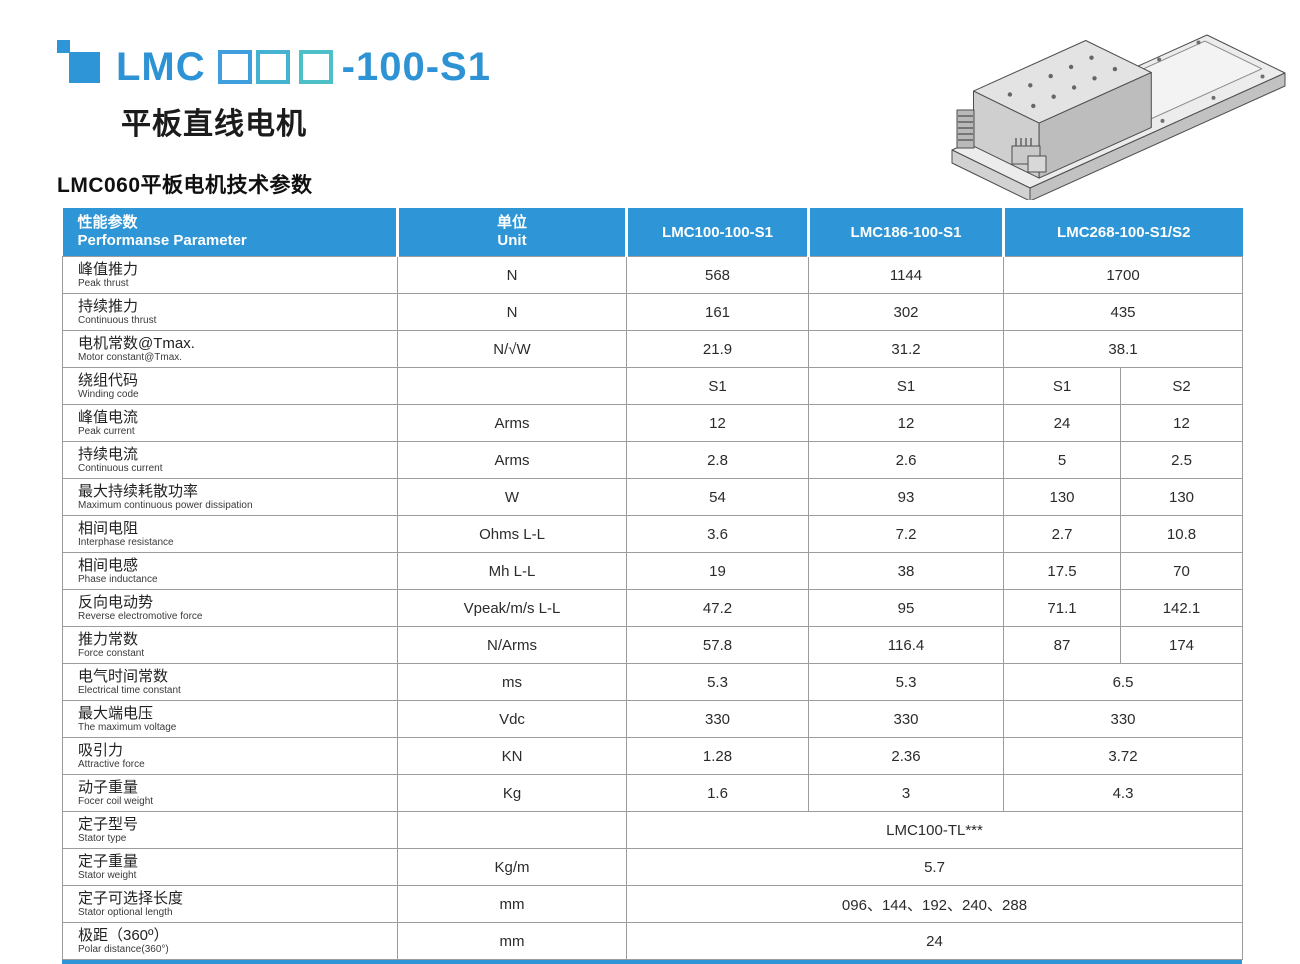  What do you see at coordinates (652, 275) in the screenshot?
I see `table-row: 峰值推力 Peak thrust N 568 1144 1700` at bounding box center [652, 275].